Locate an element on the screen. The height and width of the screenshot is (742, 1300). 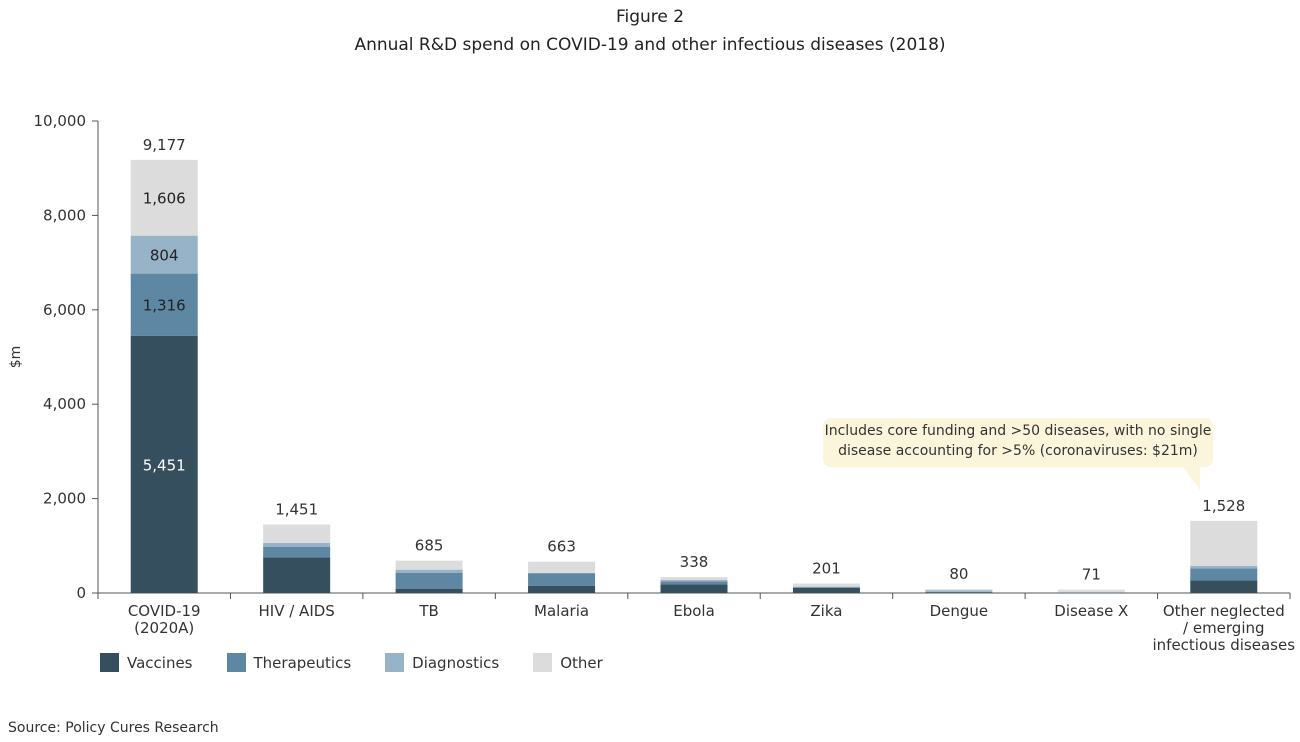
total-data-label: 338 is located at coordinates (694, 562).